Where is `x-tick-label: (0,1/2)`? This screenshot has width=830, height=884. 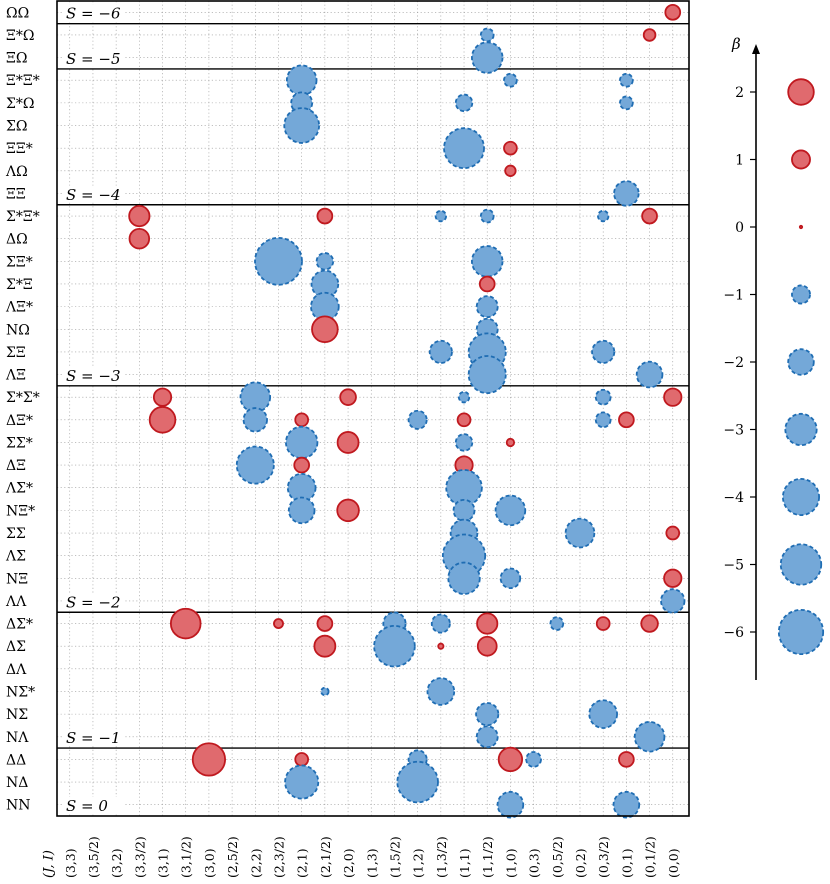
x-tick-label: (0,1/2) is located at coordinates (650, 857).